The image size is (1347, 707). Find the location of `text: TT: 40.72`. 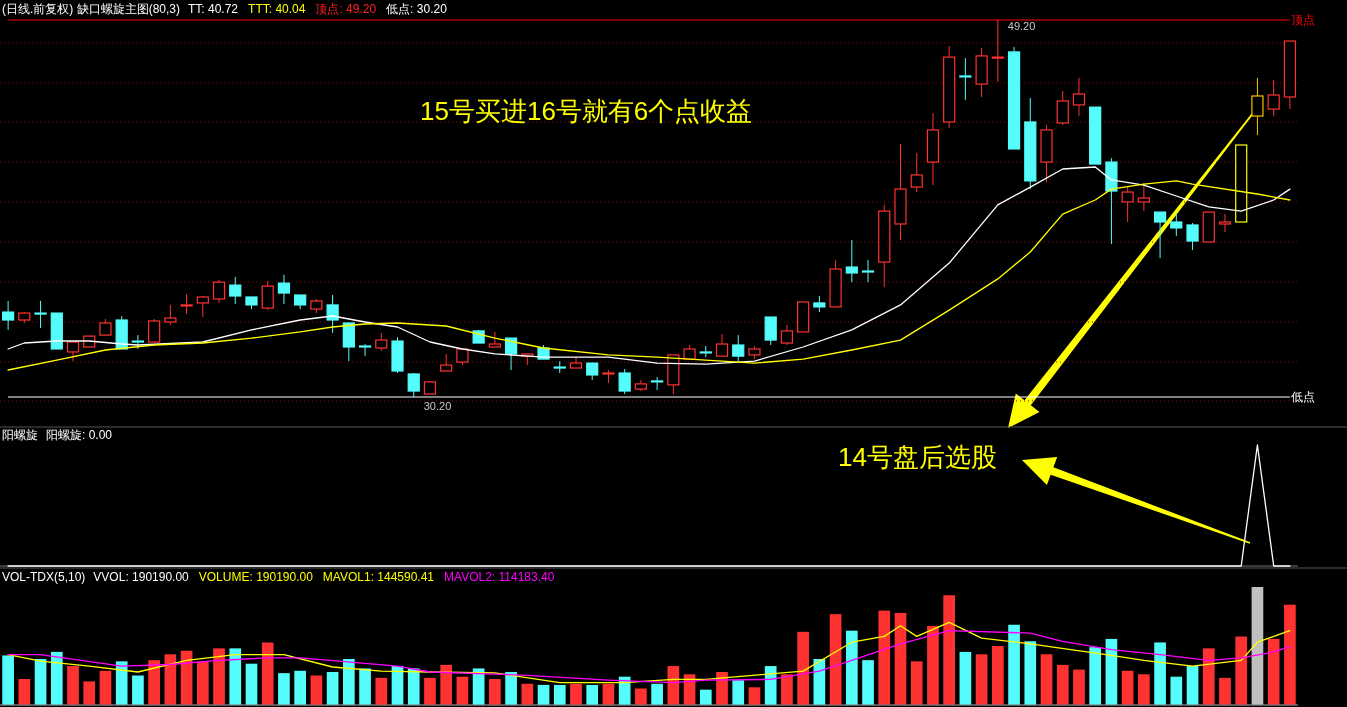

text: TT: 40.72 is located at coordinates (213, 9).